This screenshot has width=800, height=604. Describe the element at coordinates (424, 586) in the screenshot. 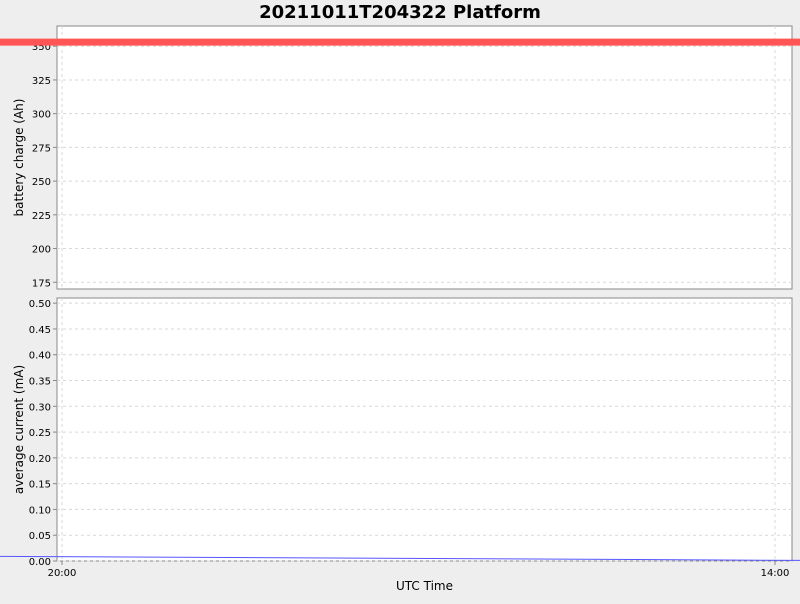

I see `x-axis-label: UTC Time` at that location.